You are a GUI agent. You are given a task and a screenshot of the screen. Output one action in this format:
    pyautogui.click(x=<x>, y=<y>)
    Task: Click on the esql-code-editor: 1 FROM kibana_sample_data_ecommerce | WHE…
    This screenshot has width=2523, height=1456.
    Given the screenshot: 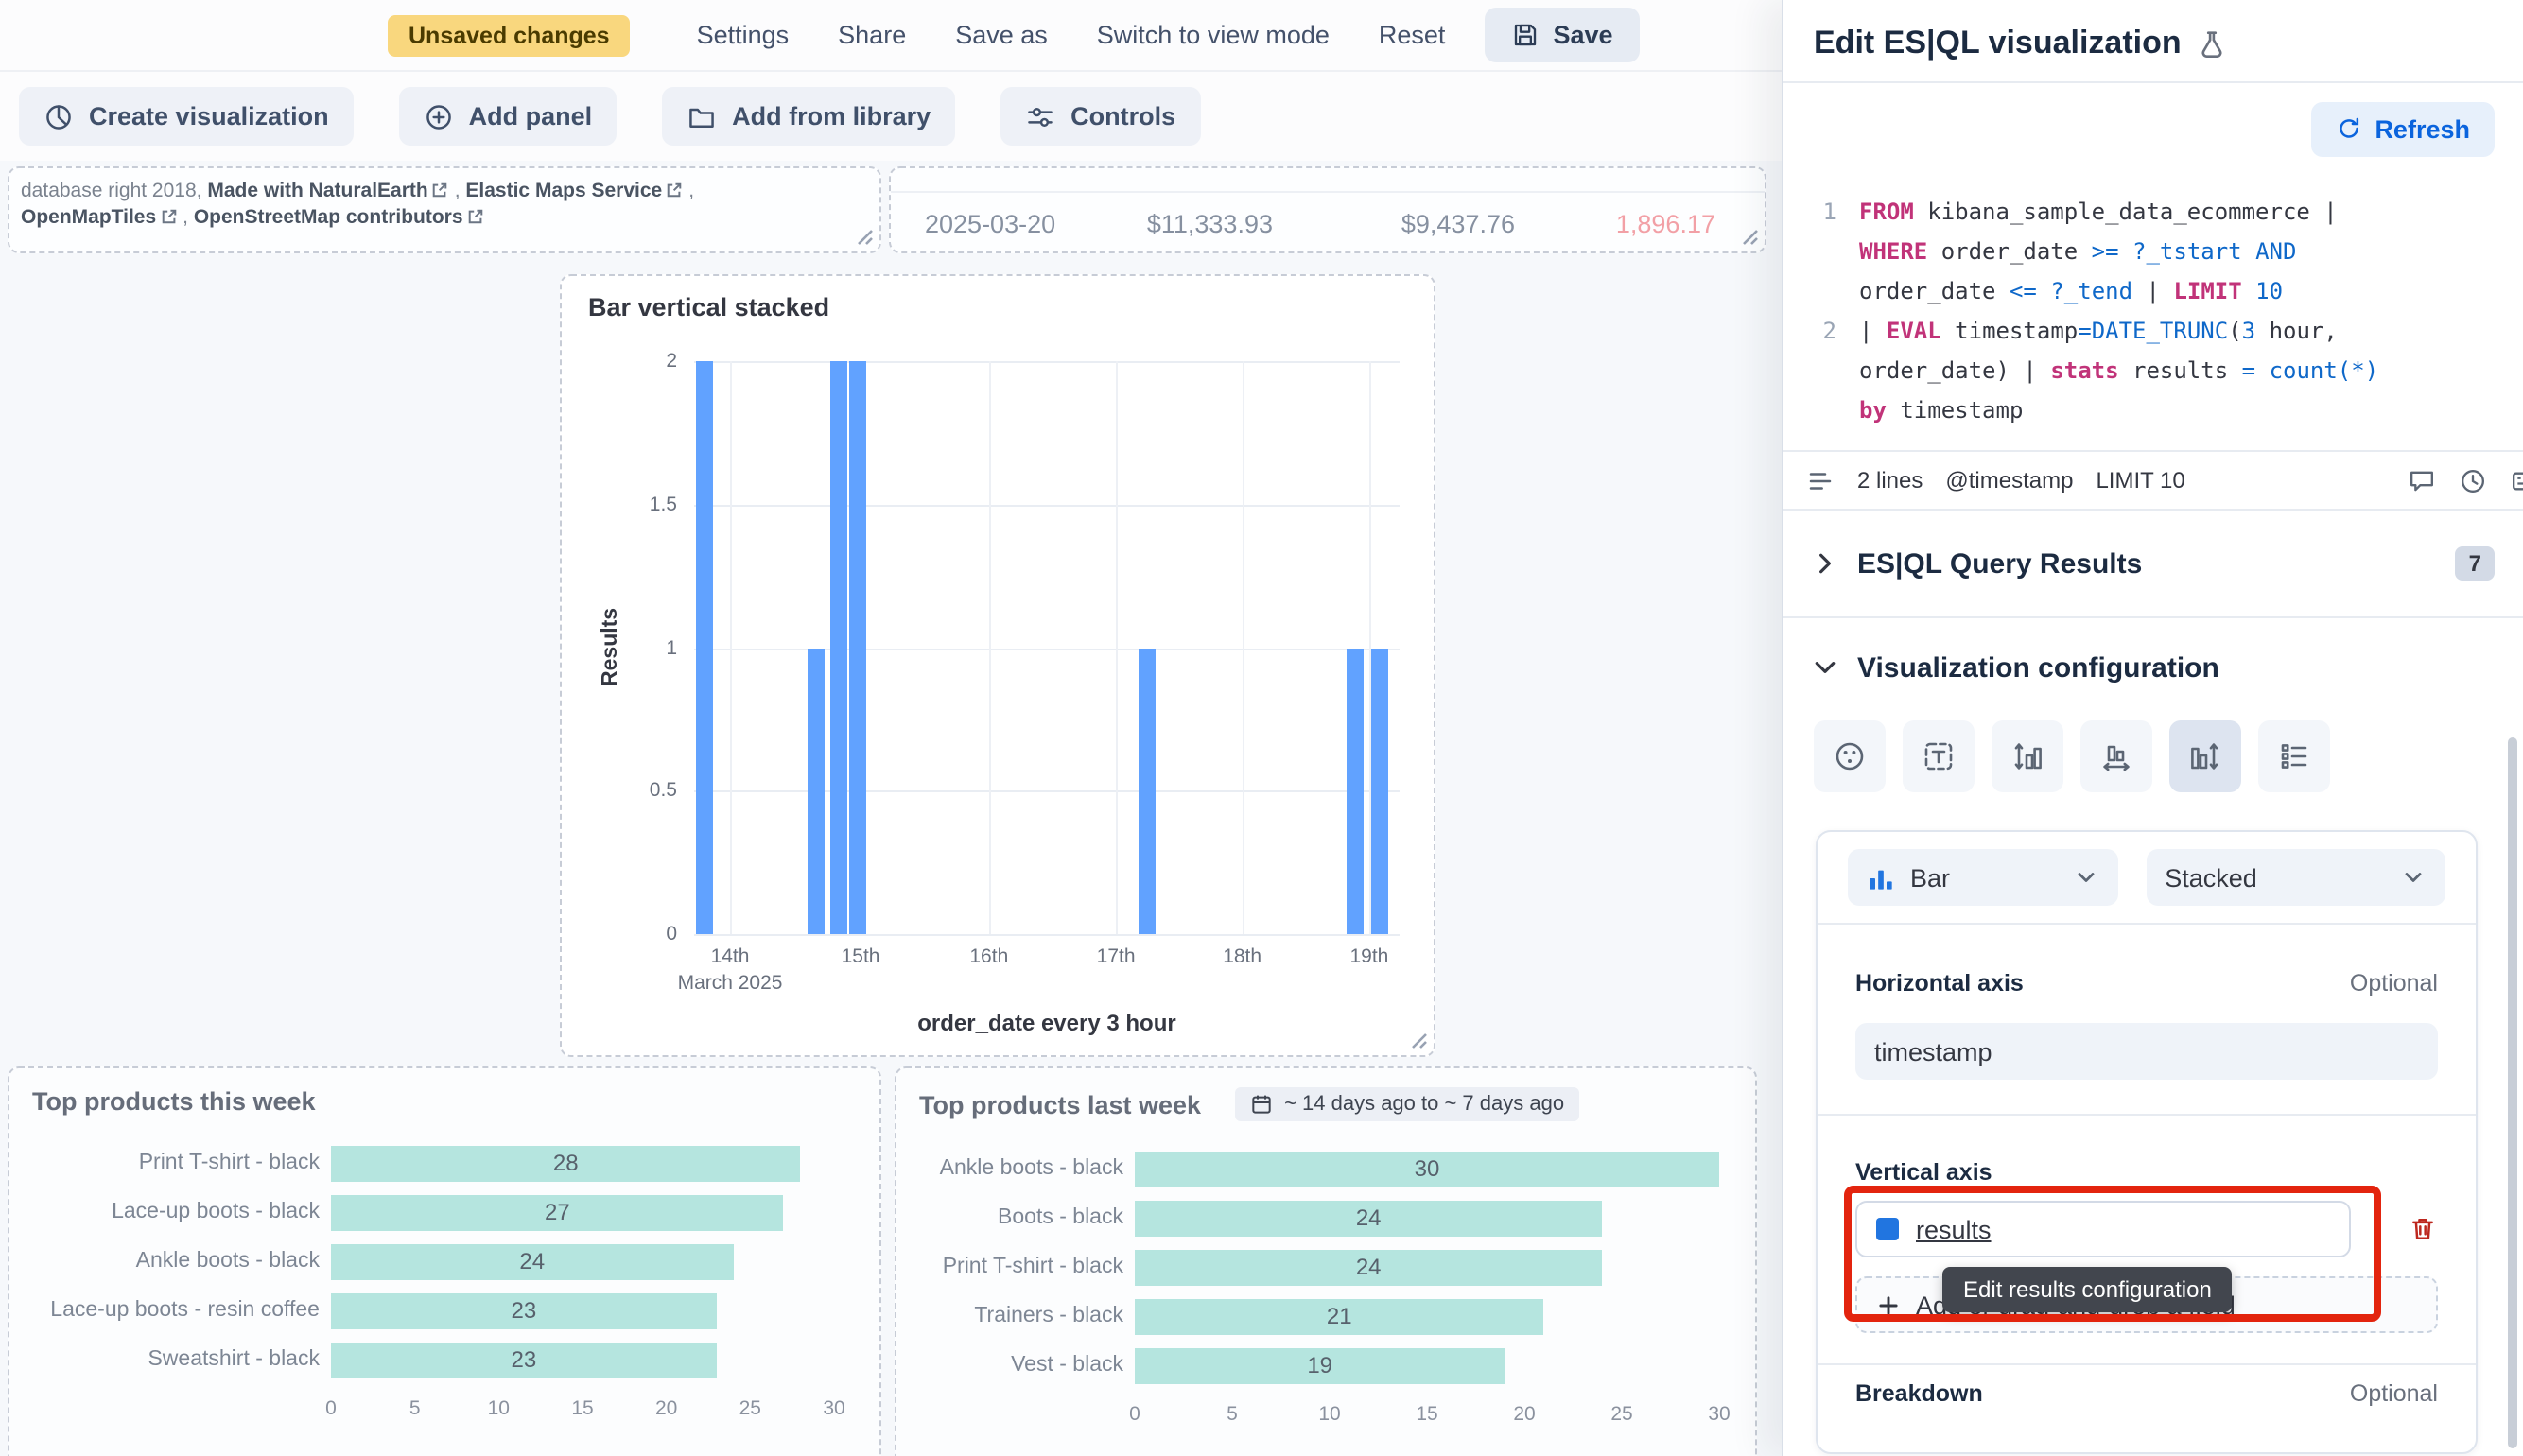 What is the action you would take?
    pyautogui.click(x=2153, y=312)
    